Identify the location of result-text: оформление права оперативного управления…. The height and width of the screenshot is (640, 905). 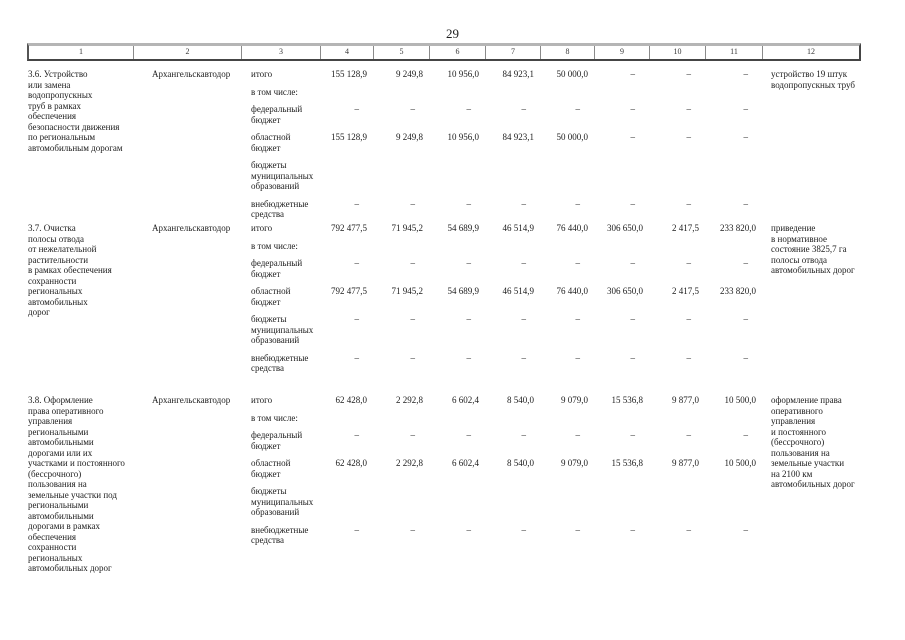
(813, 442).